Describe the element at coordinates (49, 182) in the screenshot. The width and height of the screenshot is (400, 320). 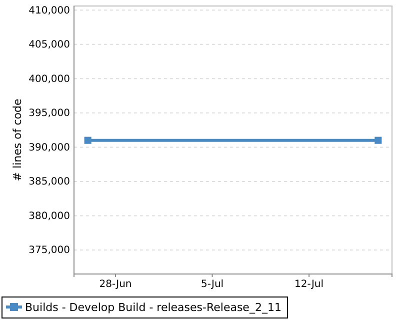
I see `y-tick-label: 385,000` at that location.